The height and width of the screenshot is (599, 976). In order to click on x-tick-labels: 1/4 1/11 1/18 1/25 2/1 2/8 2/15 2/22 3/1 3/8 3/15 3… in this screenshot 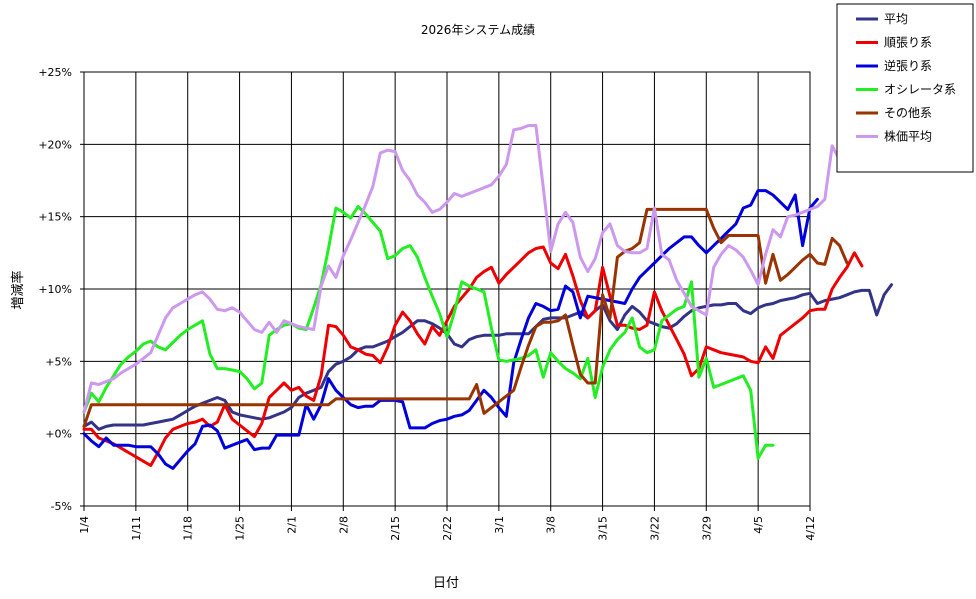, I will do `click(447, 528)`.